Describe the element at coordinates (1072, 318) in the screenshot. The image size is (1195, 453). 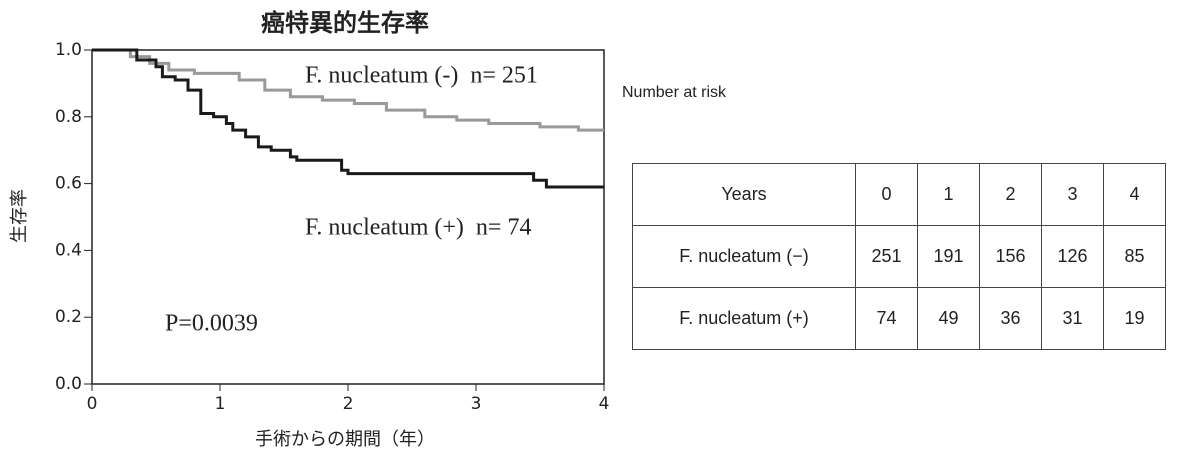
I see `table-cell: 31` at that location.